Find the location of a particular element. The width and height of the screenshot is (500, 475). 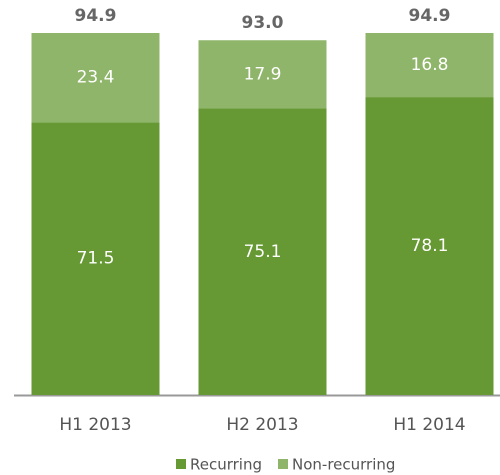

segment-label: 16.8 is located at coordinates (430, 65).